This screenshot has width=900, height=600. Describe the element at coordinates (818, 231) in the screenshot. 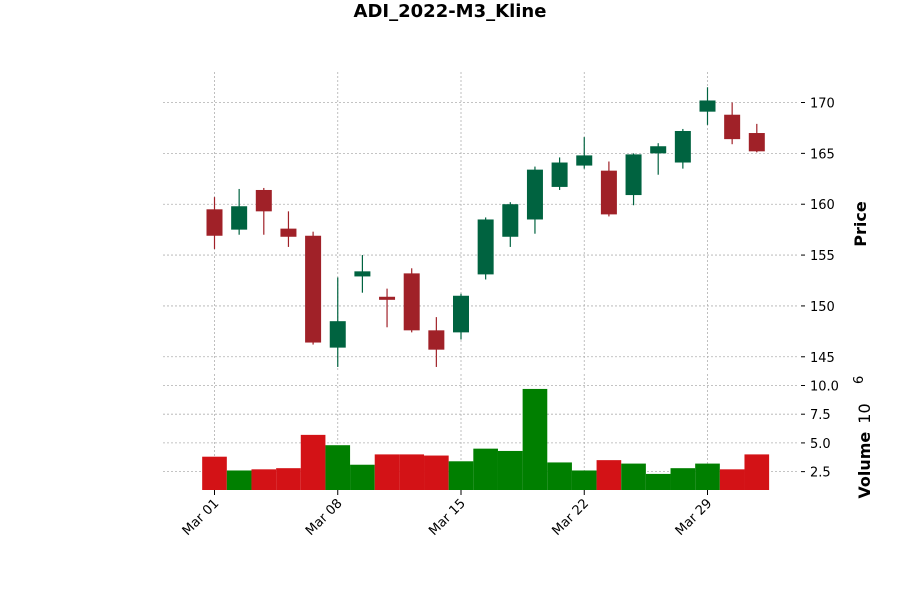

I see `price-axis: 145 150 155 160 165 170` at that location.